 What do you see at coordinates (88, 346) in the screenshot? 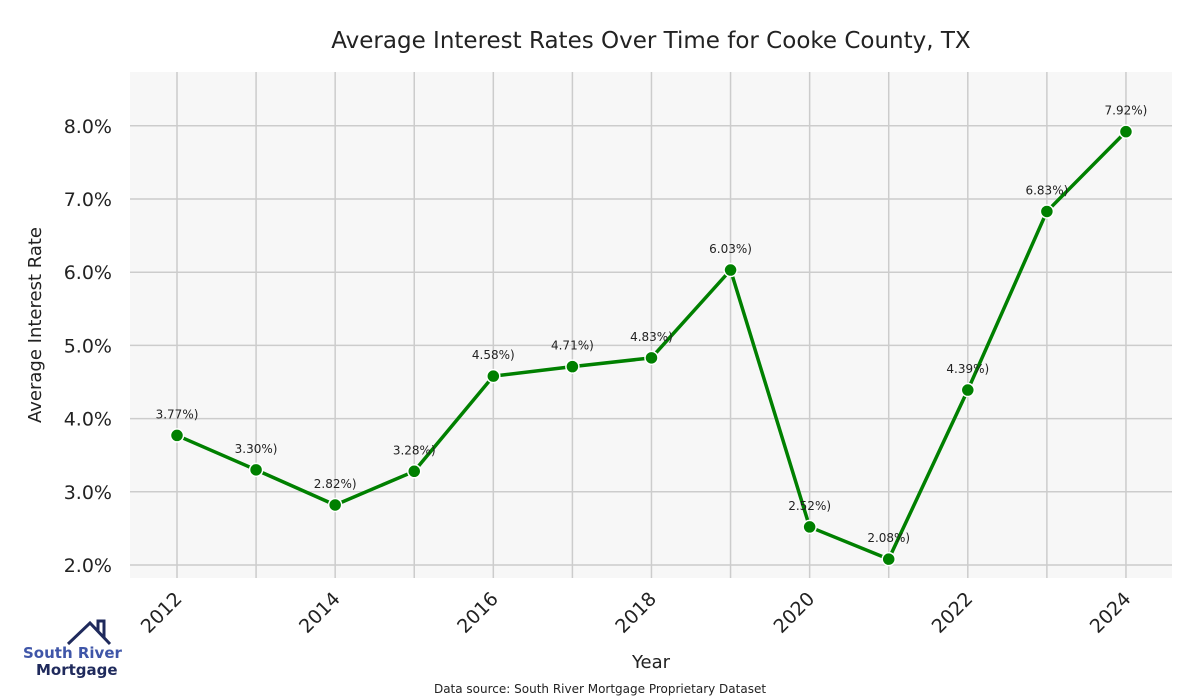
I see `y-tick-label: 5.0%` at bounding box center [88, 346].